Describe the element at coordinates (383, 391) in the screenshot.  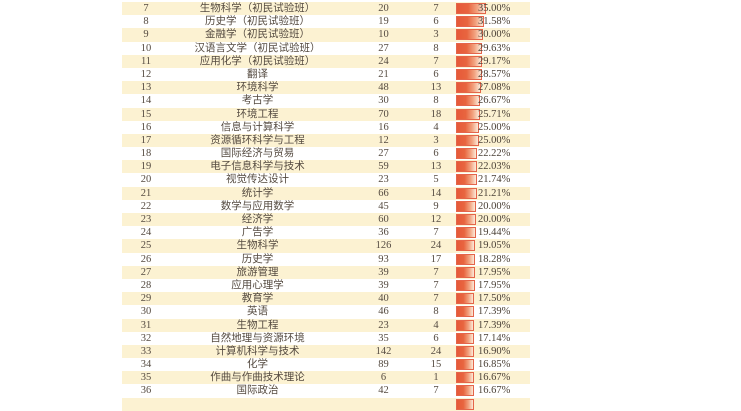
I see `value1-cell: 42` at that location.